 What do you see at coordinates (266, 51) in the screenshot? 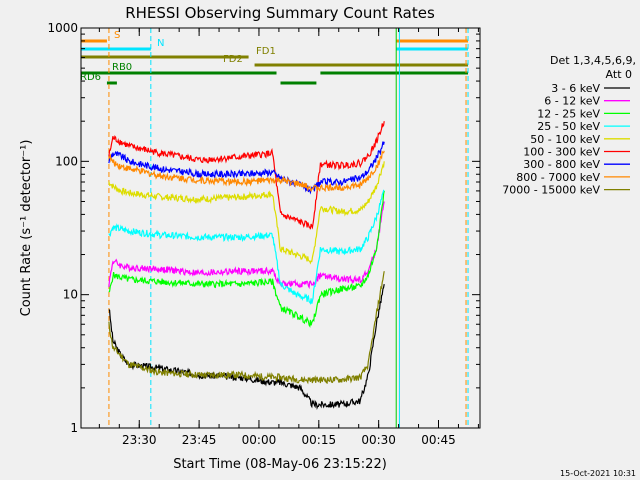
I see `flag-bar-label: FD1` at bounding box center [266, 51].